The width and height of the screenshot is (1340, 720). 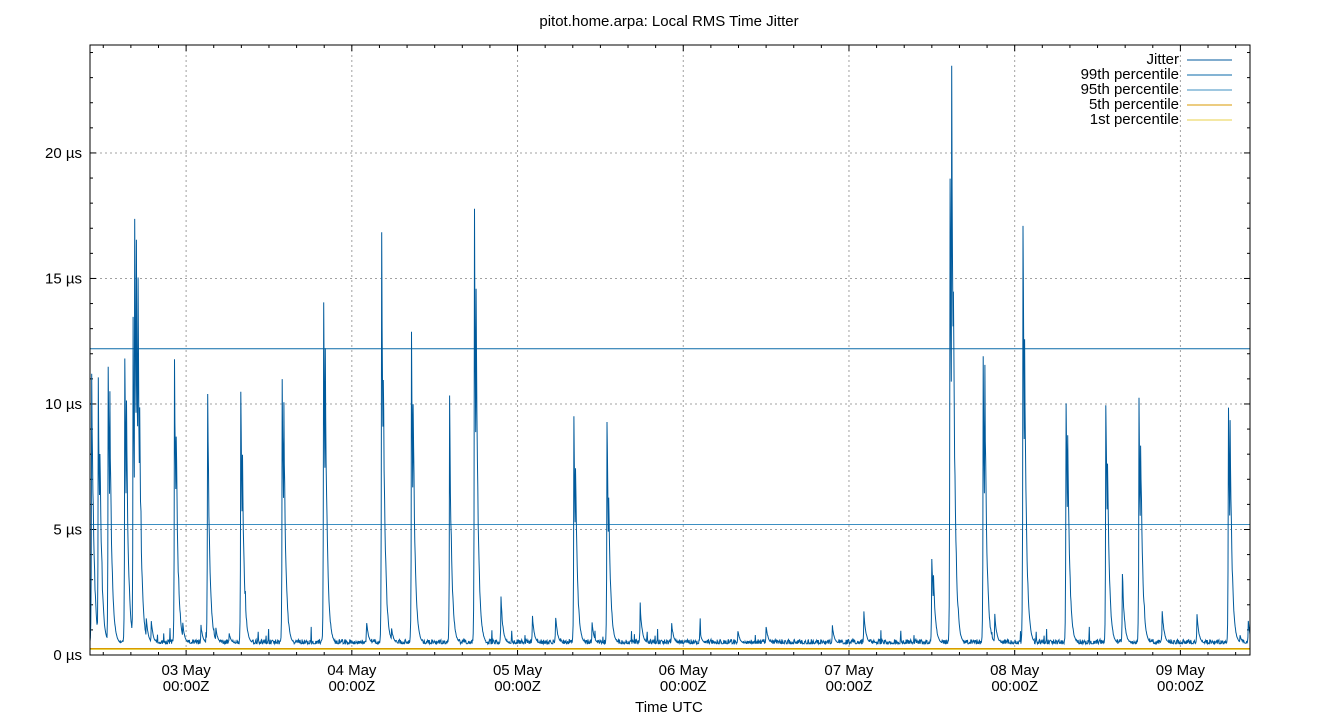 I want to click on y-tick-label: 5 µs, so click(x=67, y=529).